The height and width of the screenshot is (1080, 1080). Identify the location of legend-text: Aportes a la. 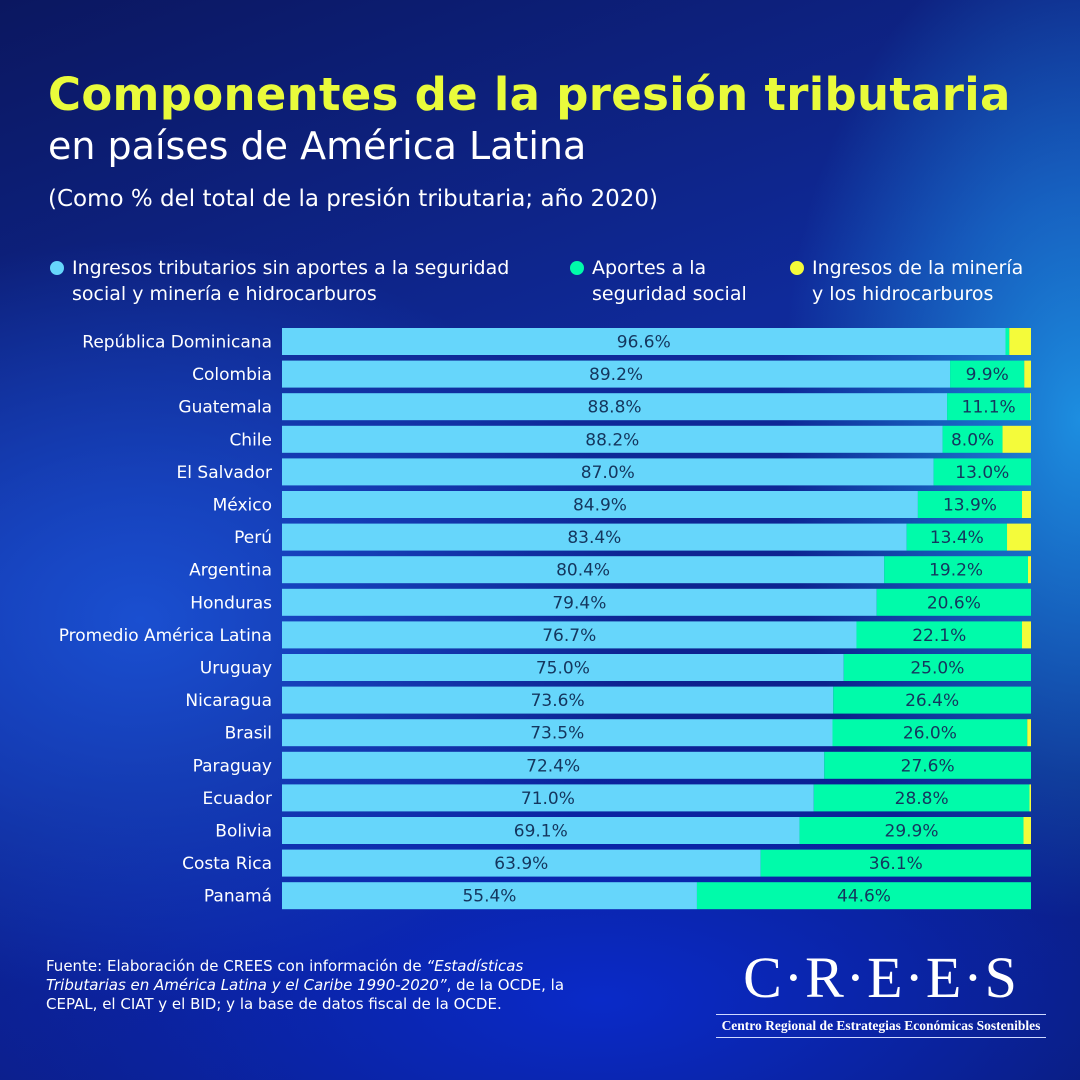
(649, 268).